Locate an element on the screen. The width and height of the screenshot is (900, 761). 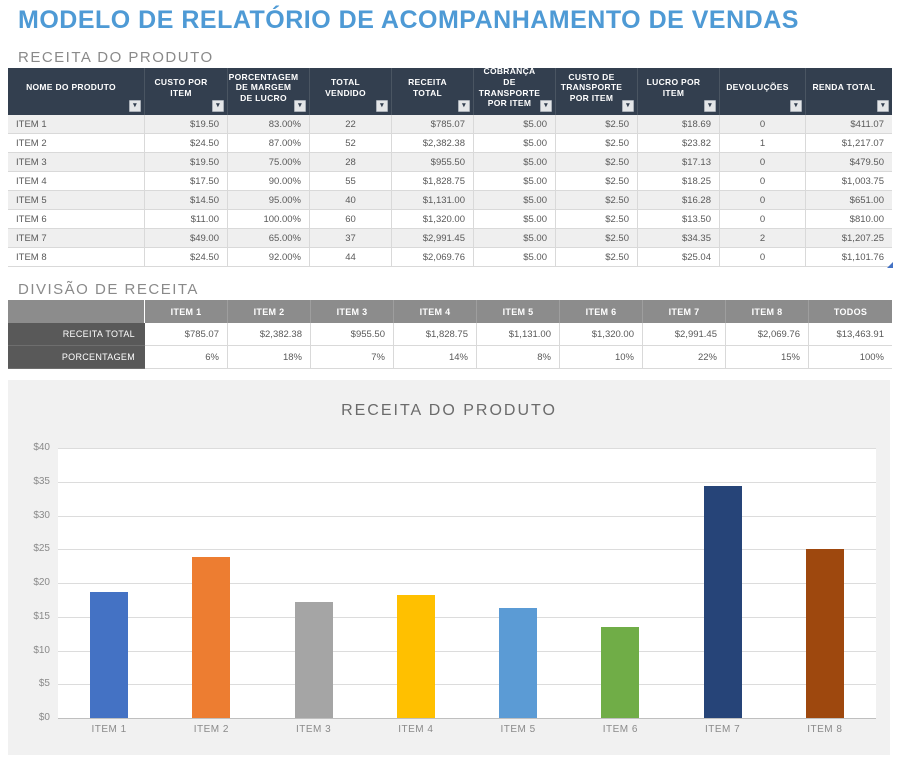
table-cell: $1,217.07 is located at coordinates (862, 143).